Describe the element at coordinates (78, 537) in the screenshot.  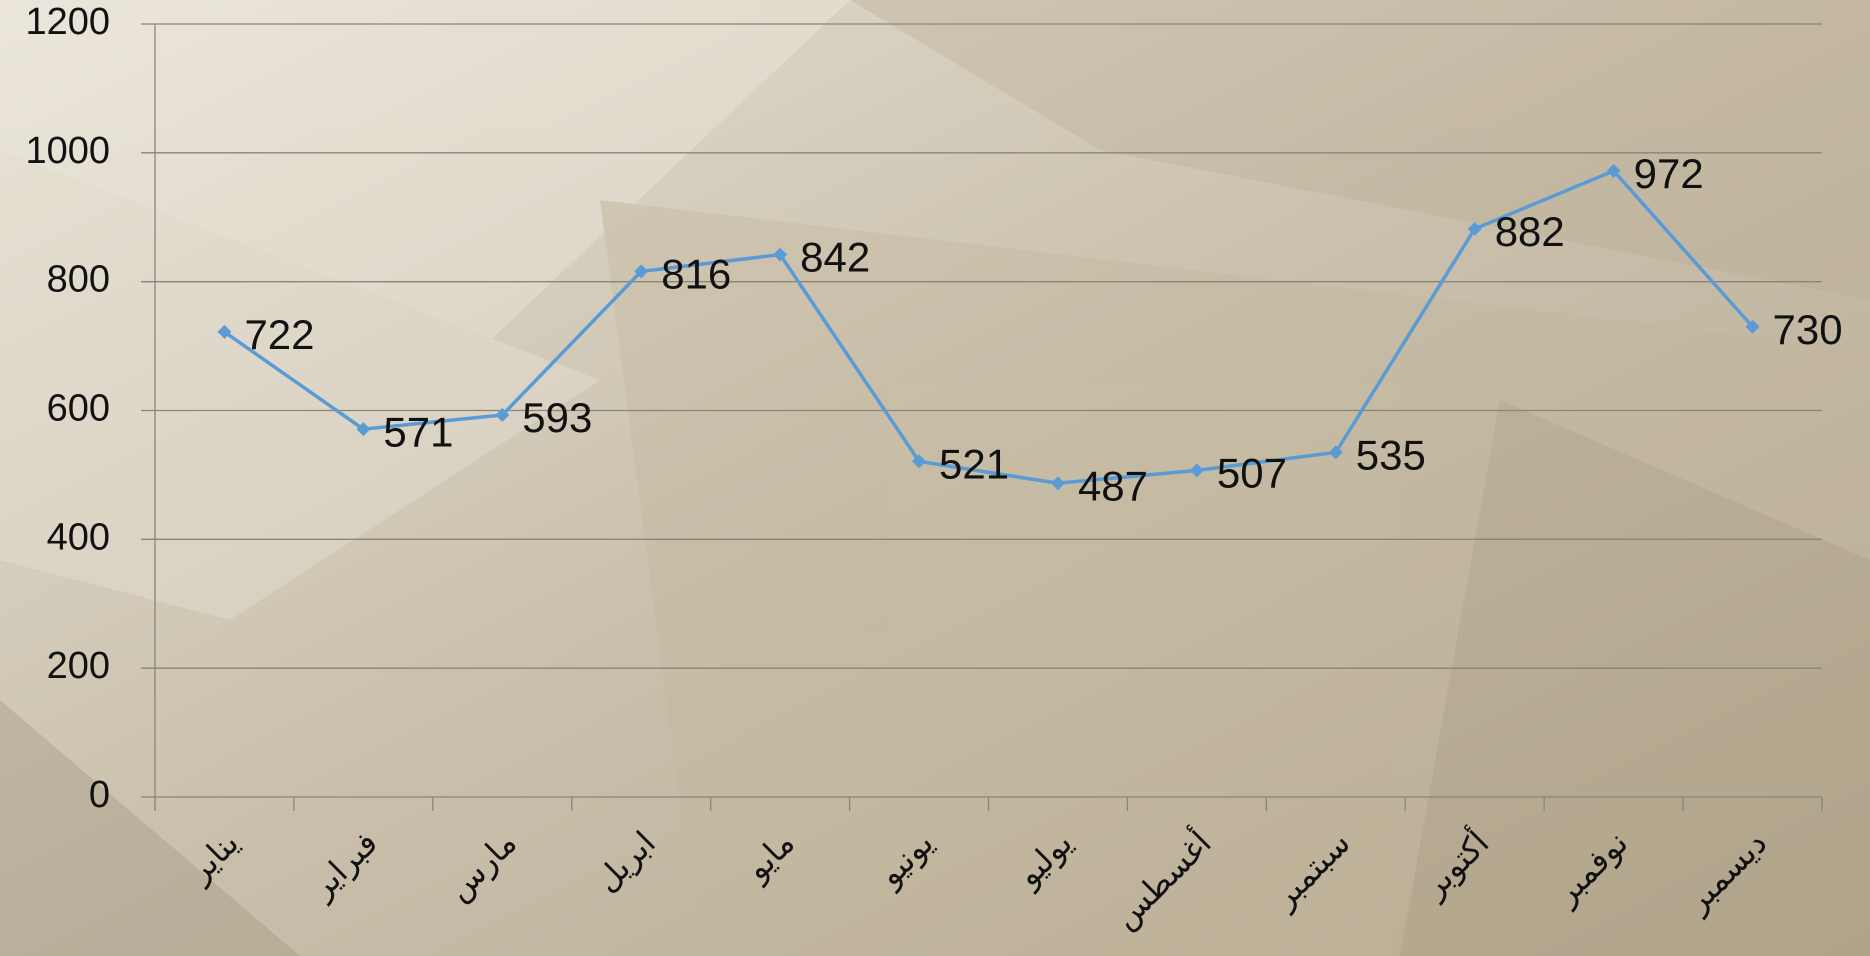
I see `y-tick-label: 400` at that location.